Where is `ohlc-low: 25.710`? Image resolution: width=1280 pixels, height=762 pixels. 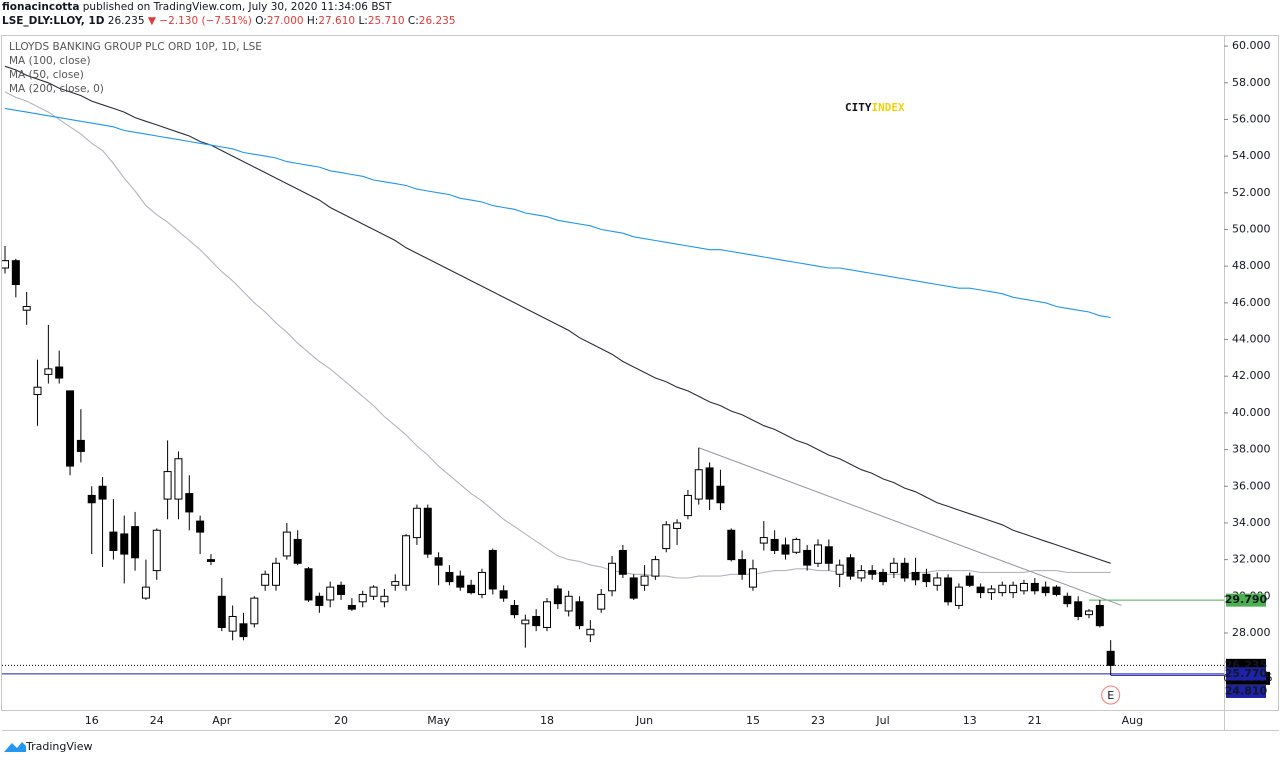 ohlc-low: 25.710 is located at coordinates (386, 21).